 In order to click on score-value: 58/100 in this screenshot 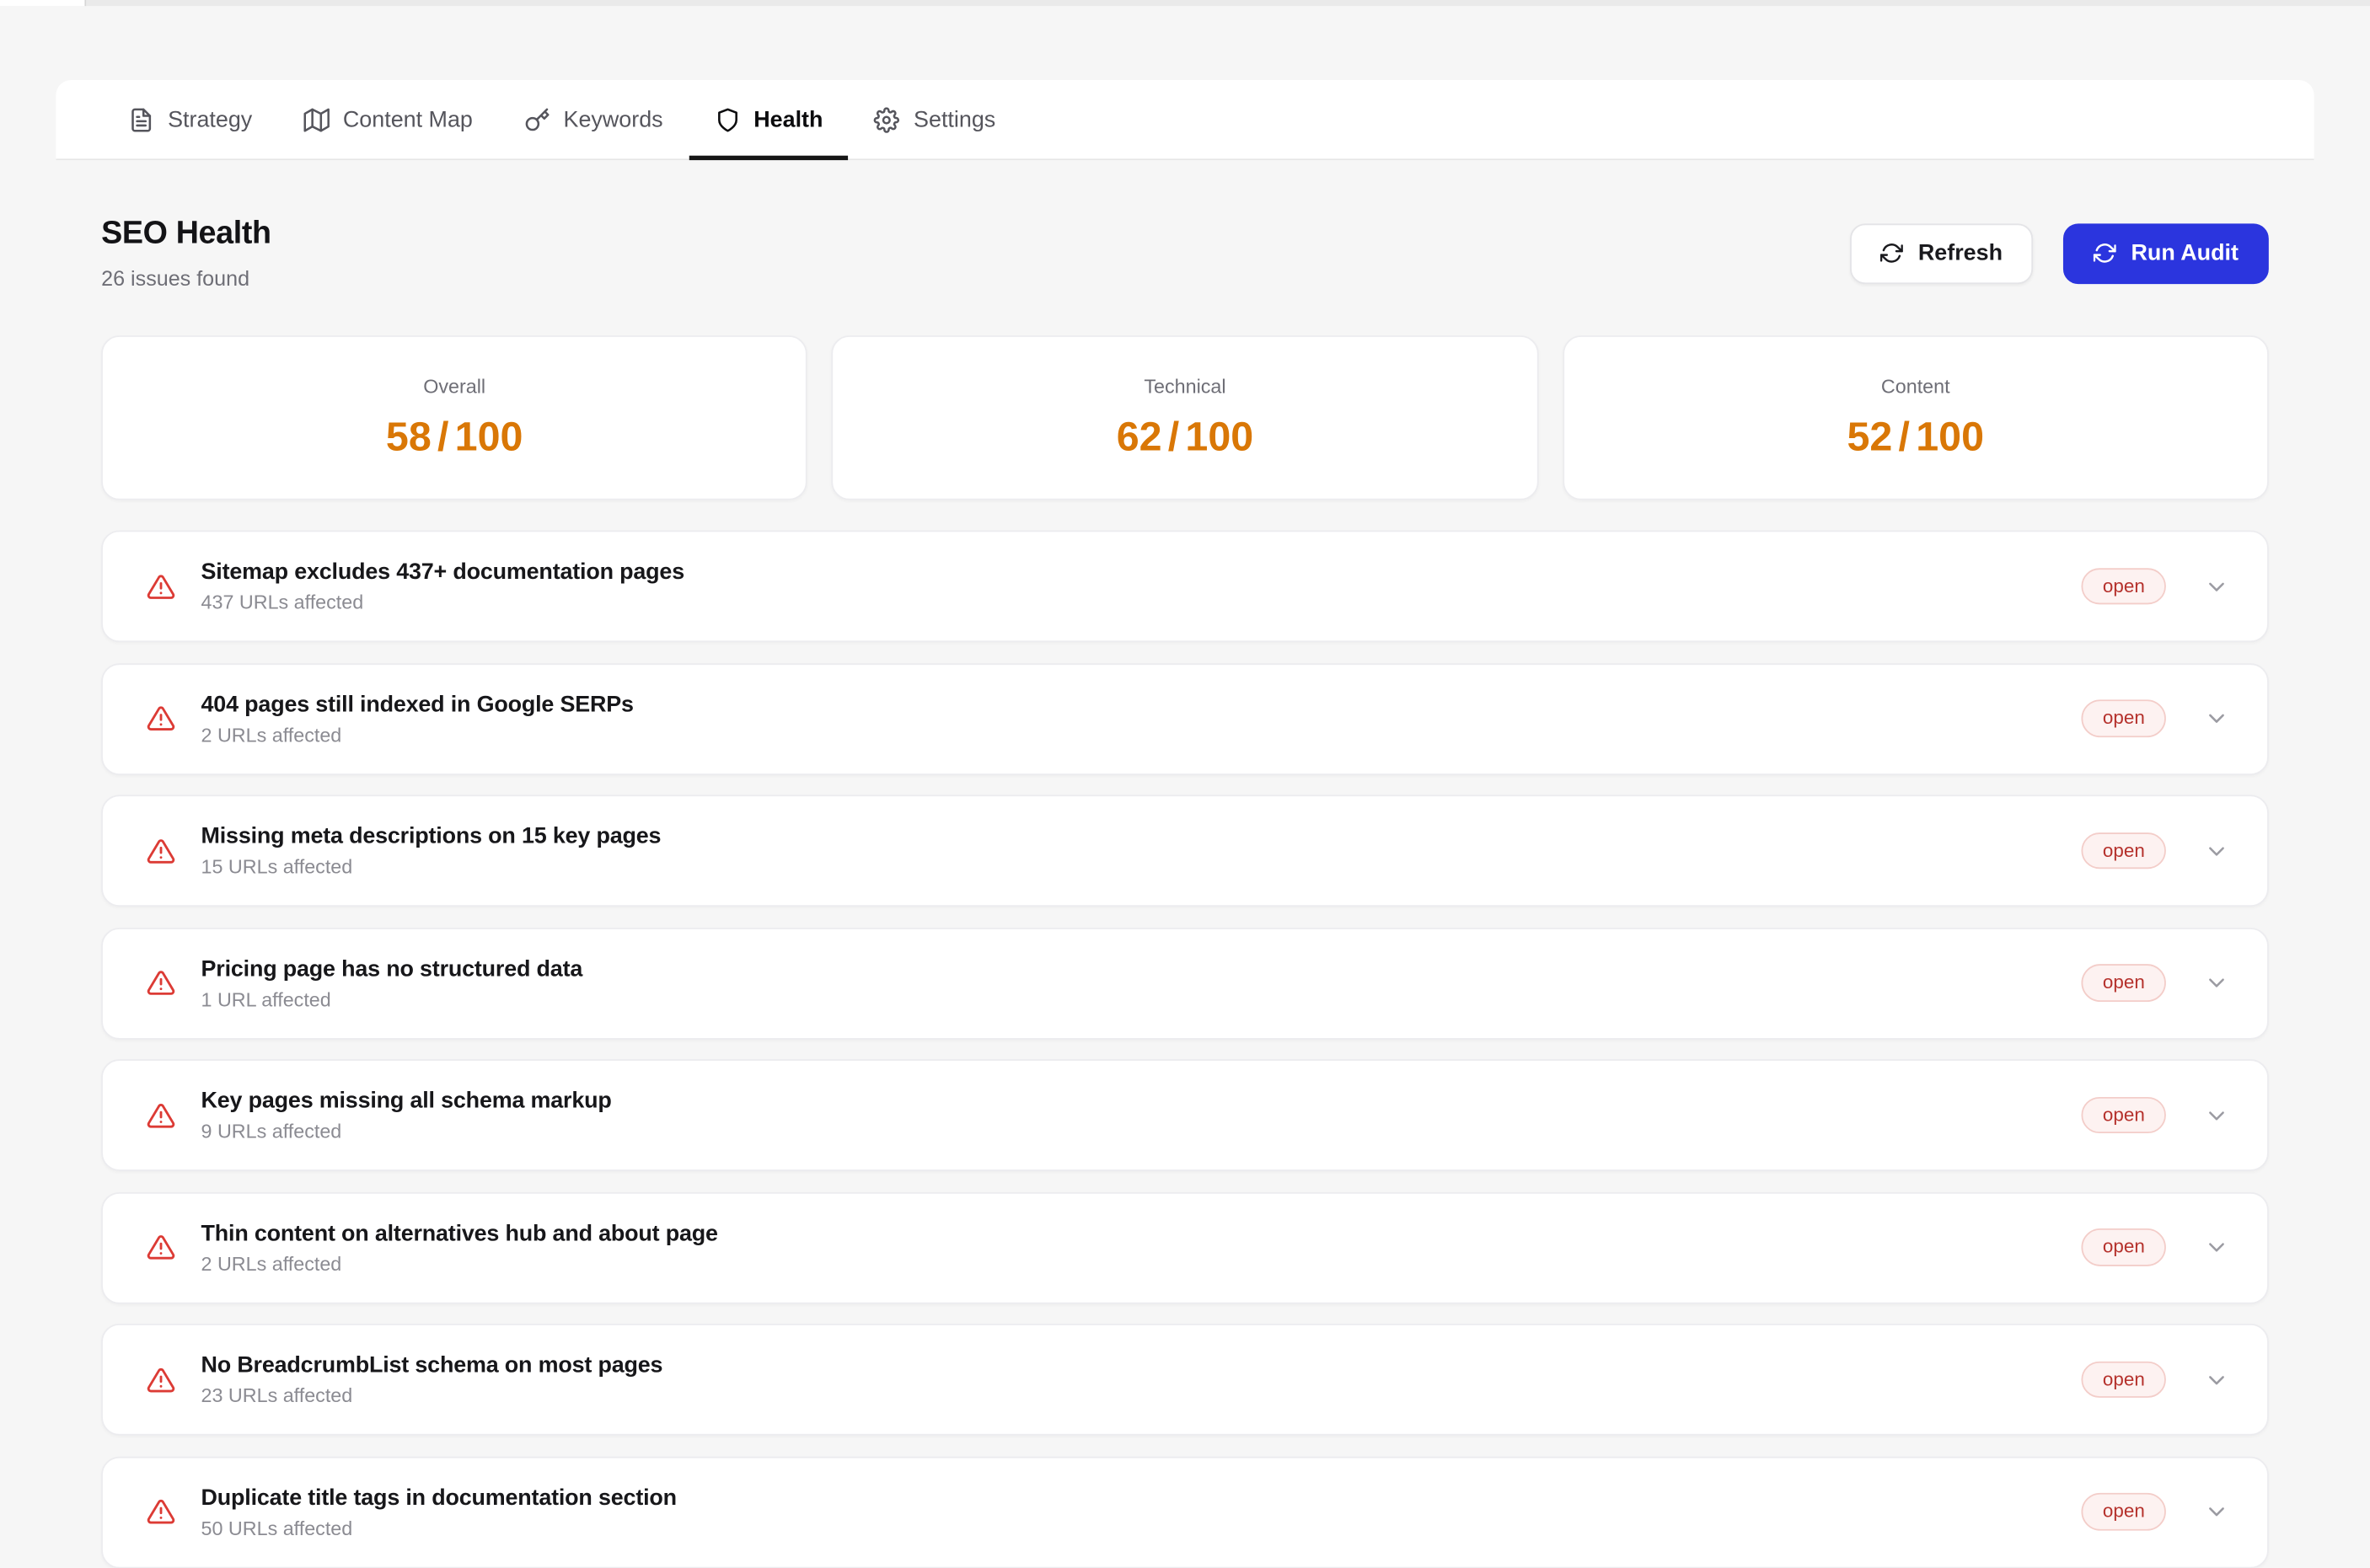, I will do `click(455, 437)`.